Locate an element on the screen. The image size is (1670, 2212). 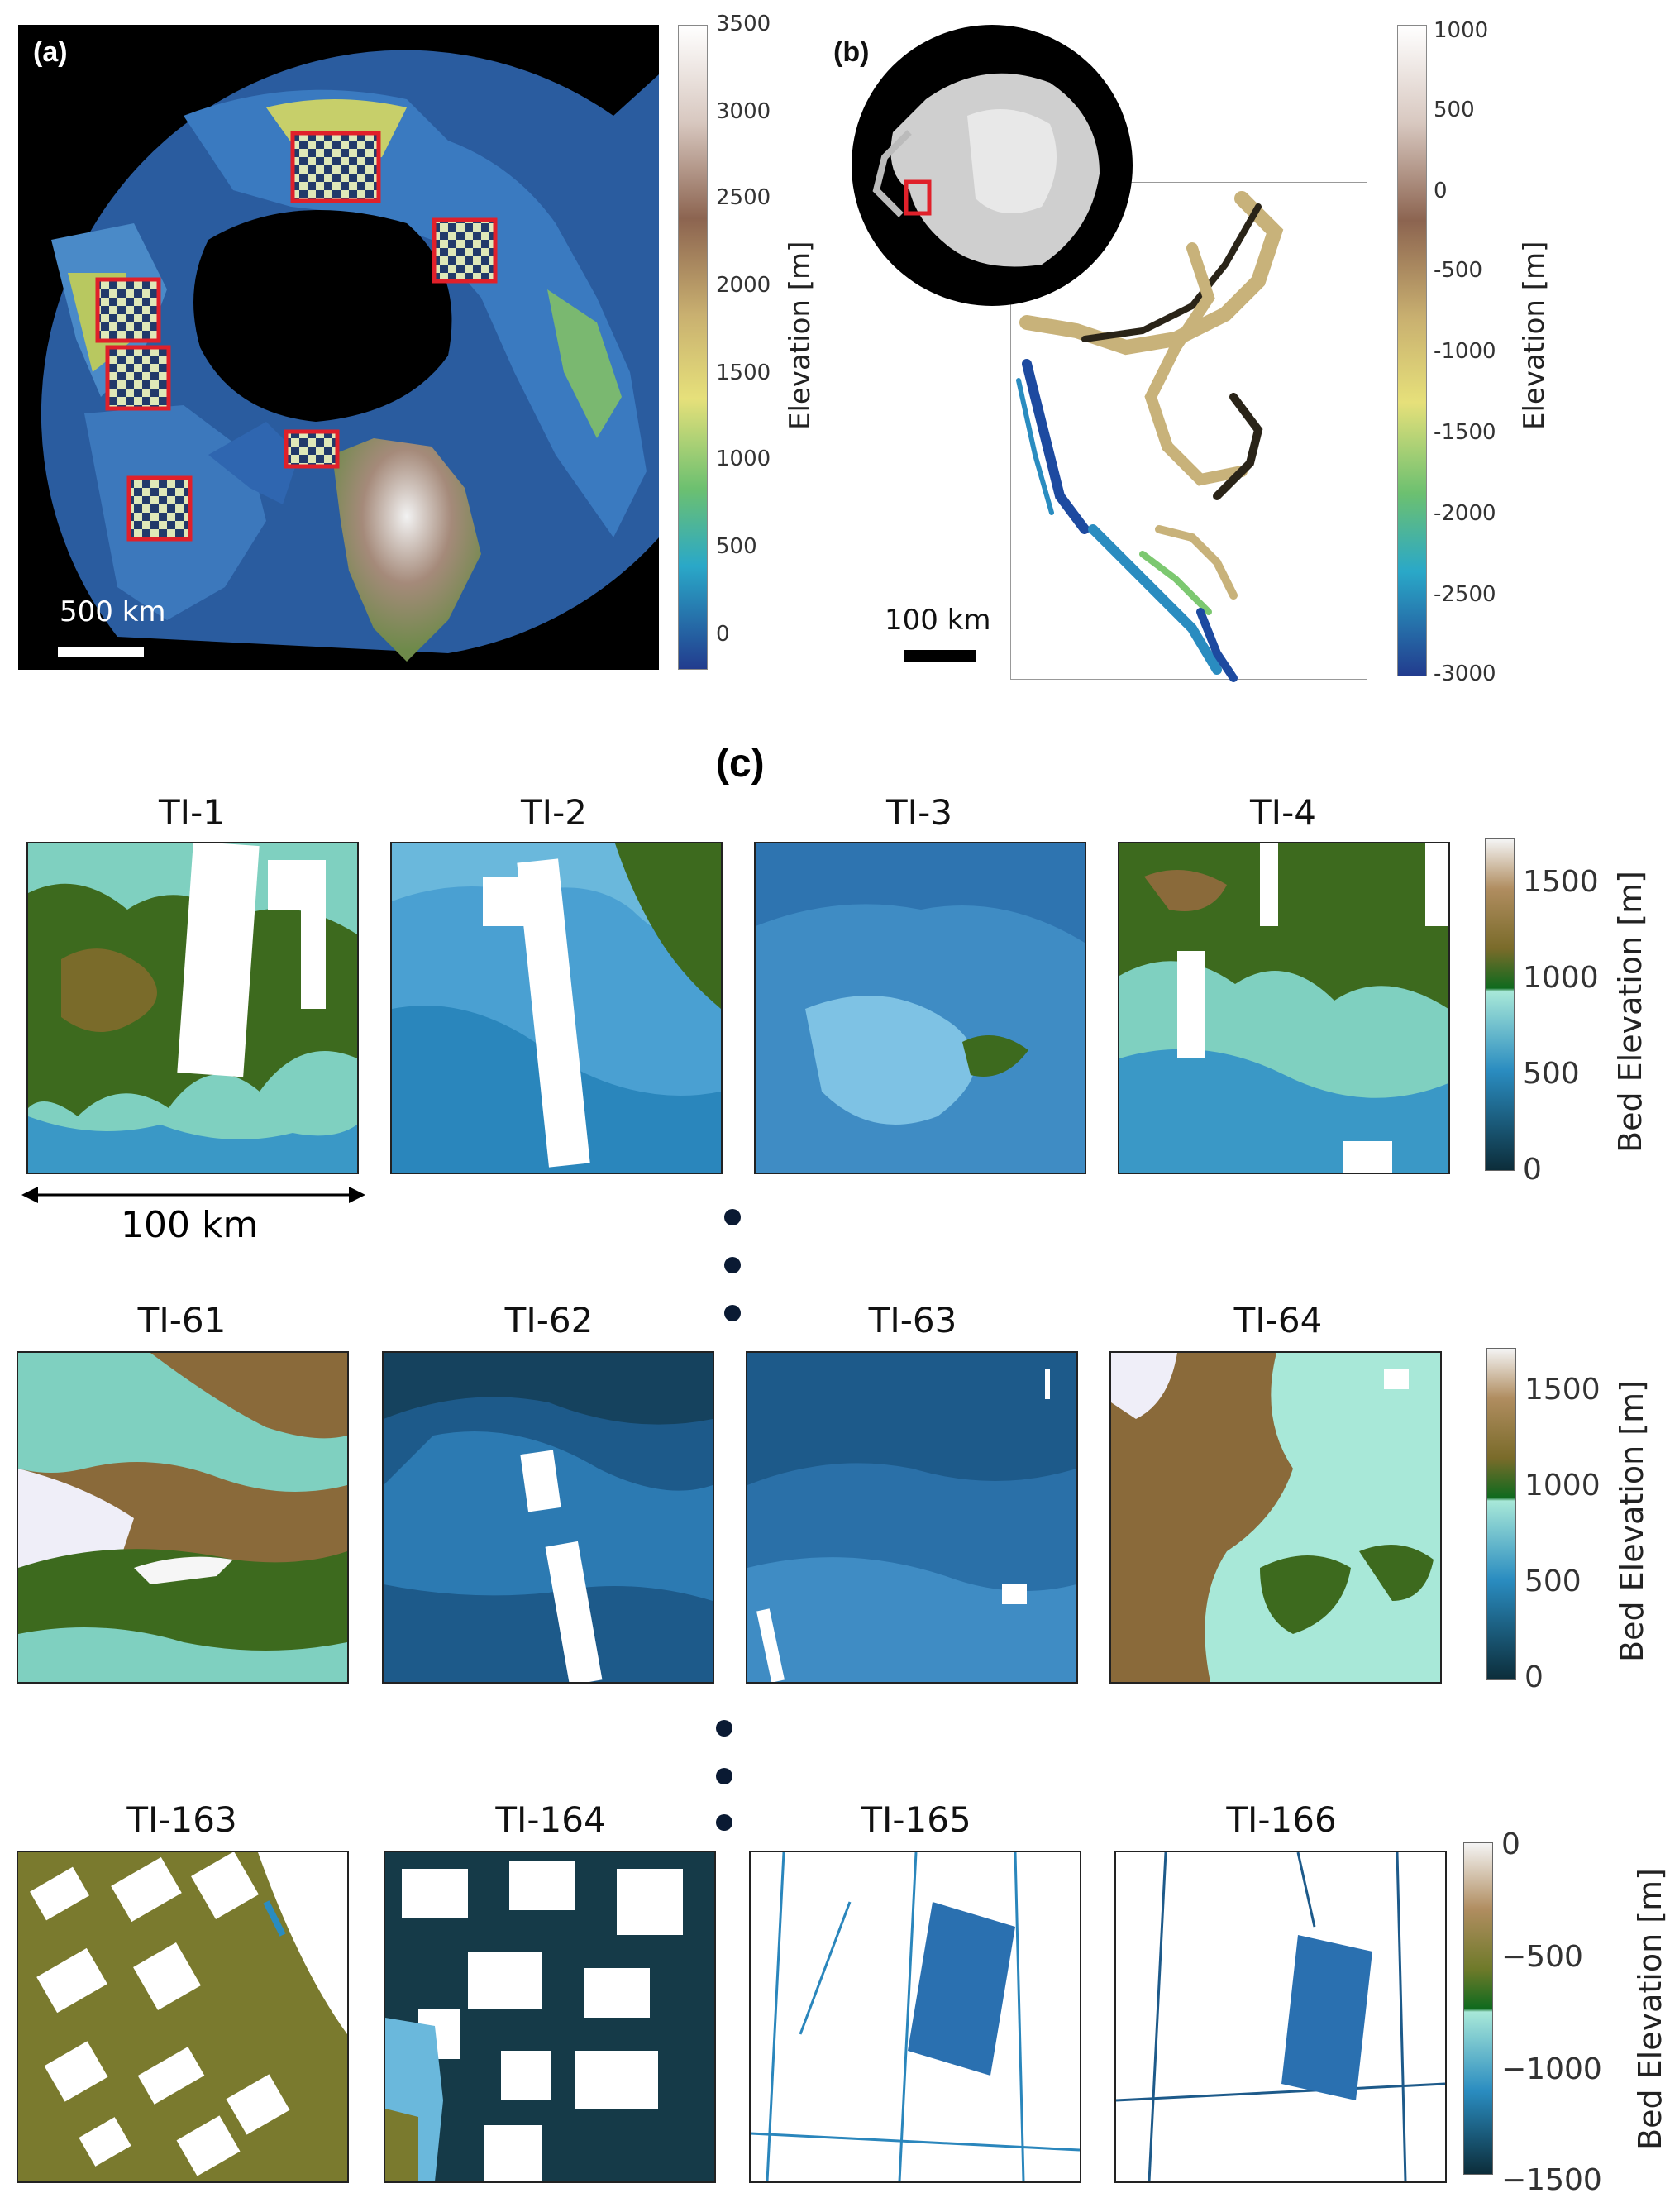
colorbar-tick: -500 is located at coordinates (1458, 270).